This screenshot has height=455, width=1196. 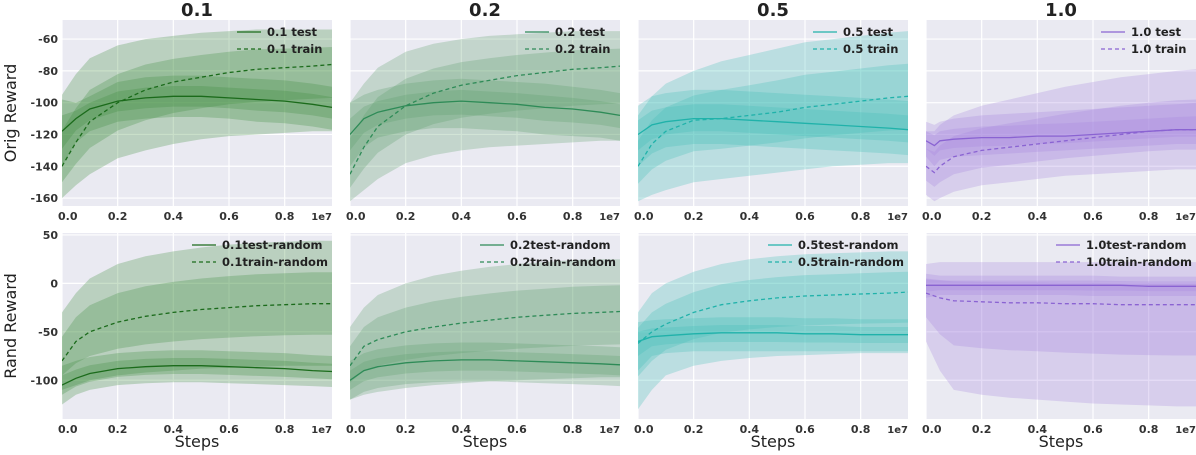 I want to click on band-0-2test-random, so click(x=485, y=371).